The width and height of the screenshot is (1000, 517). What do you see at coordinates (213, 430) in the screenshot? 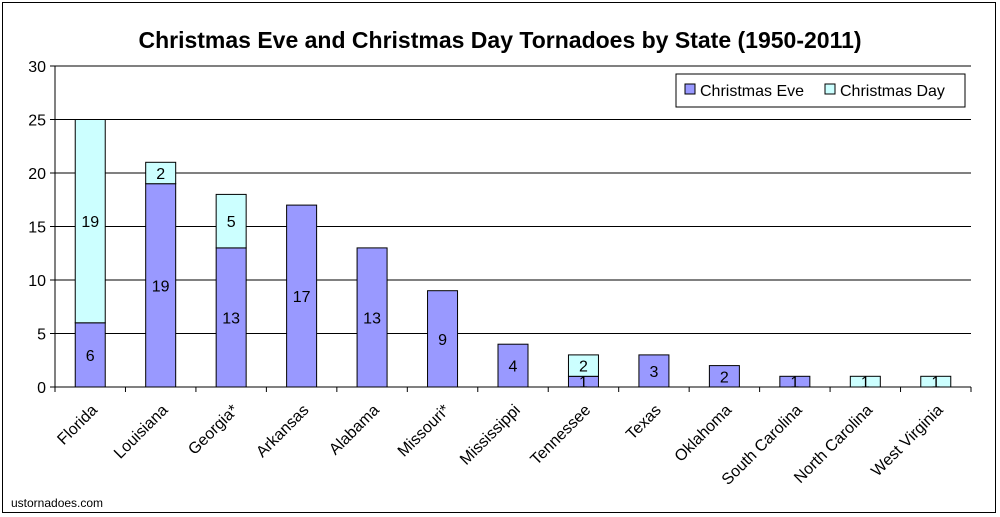
I see `x-tick-label: Georgia*` at bounding box center [213, 430].